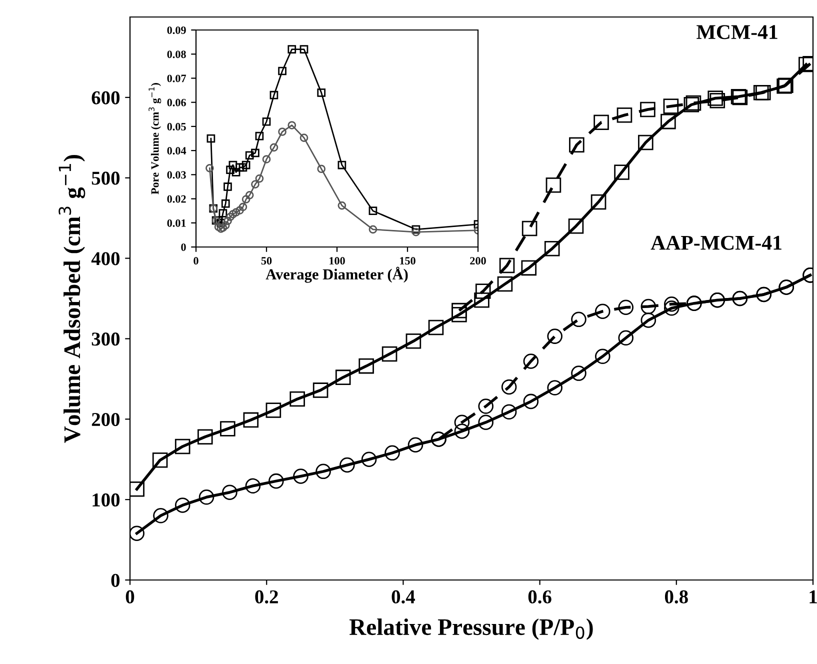  I want to click on y-tick-label: 0.08, so click(176, 54).